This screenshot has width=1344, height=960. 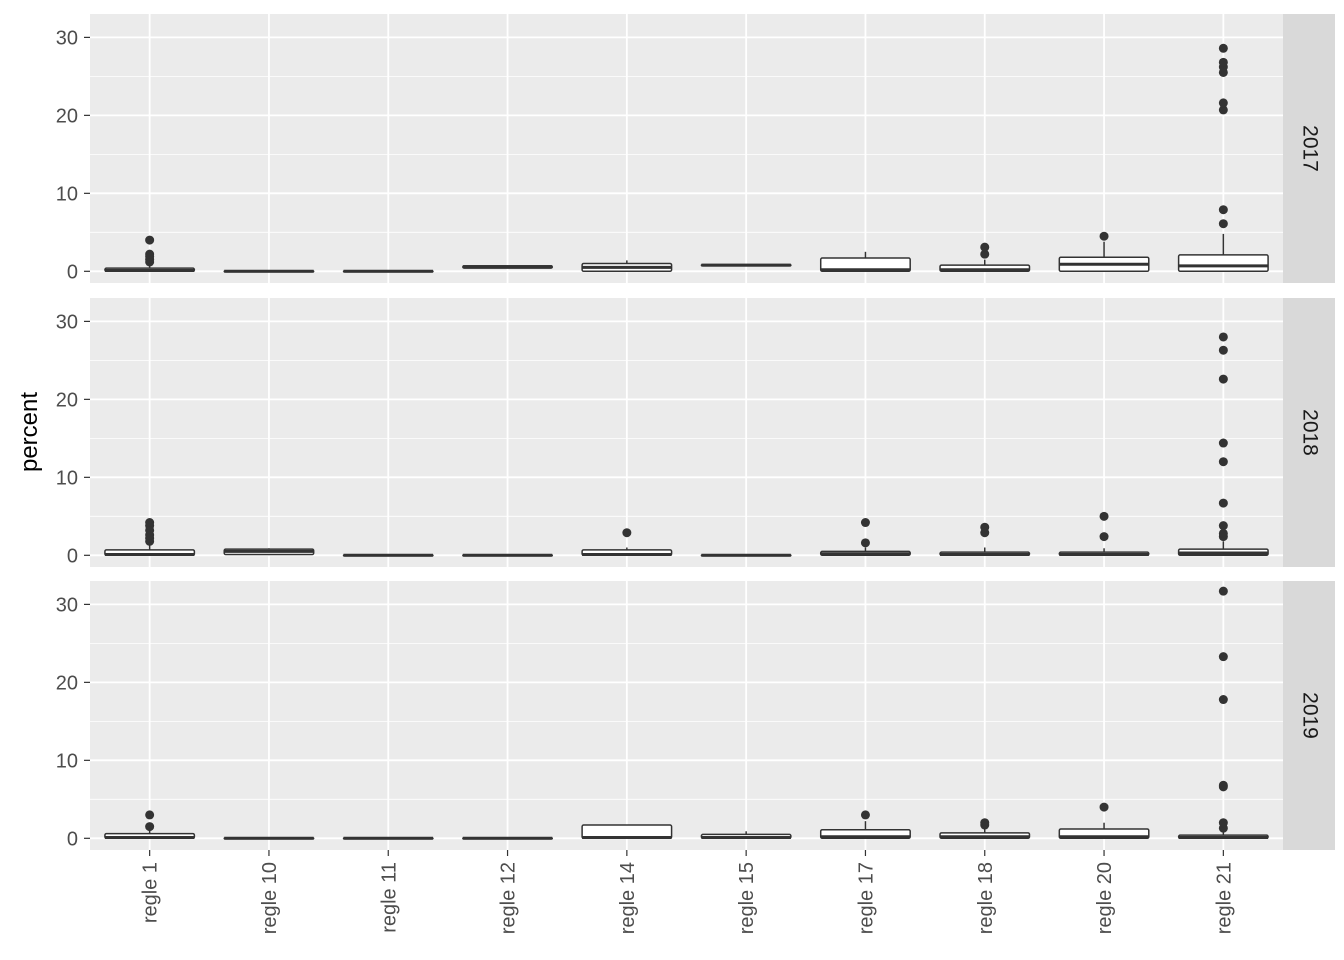 I want to click on x-tick-label: regle 11, so click(x=389, y=897).